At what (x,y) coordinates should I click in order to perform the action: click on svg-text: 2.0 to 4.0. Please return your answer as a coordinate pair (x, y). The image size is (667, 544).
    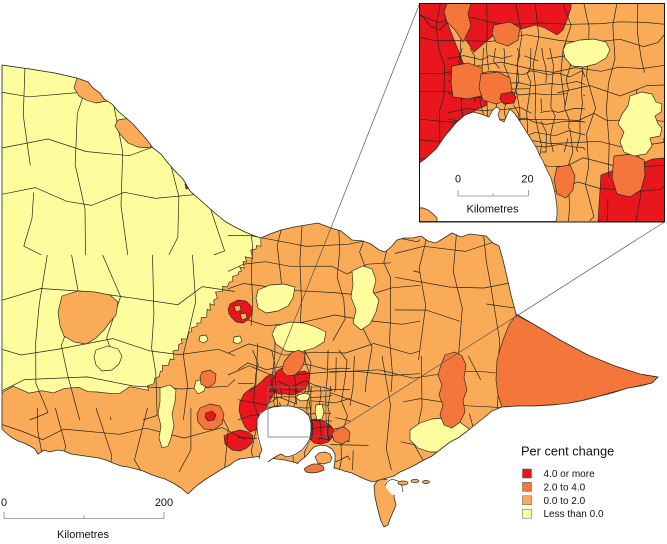
    Looking at the image, I should click on (565, 487).